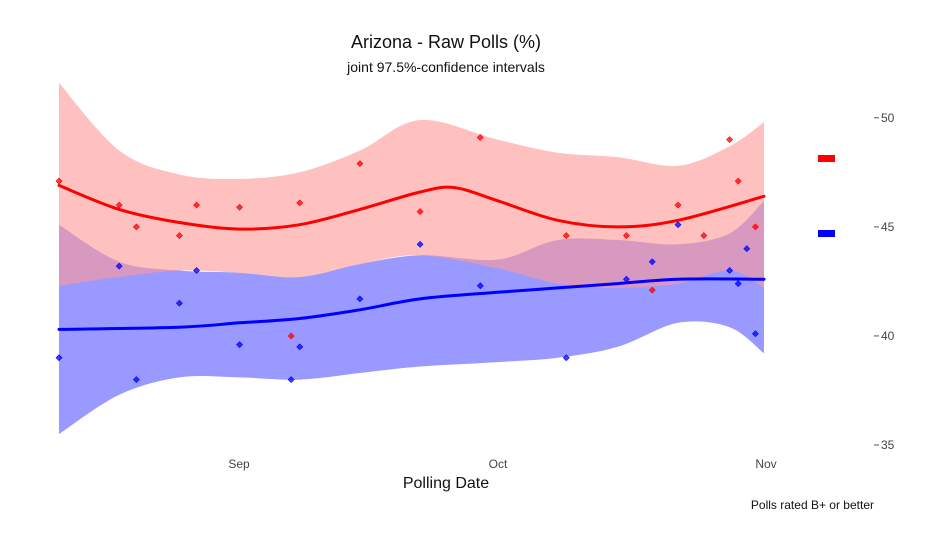 The height and width of the screenshot is (543, 947). What do you see at coordinates (826, 233) in the screenshot?
I see `legend-key-blue` at bounding box center [826, 233].